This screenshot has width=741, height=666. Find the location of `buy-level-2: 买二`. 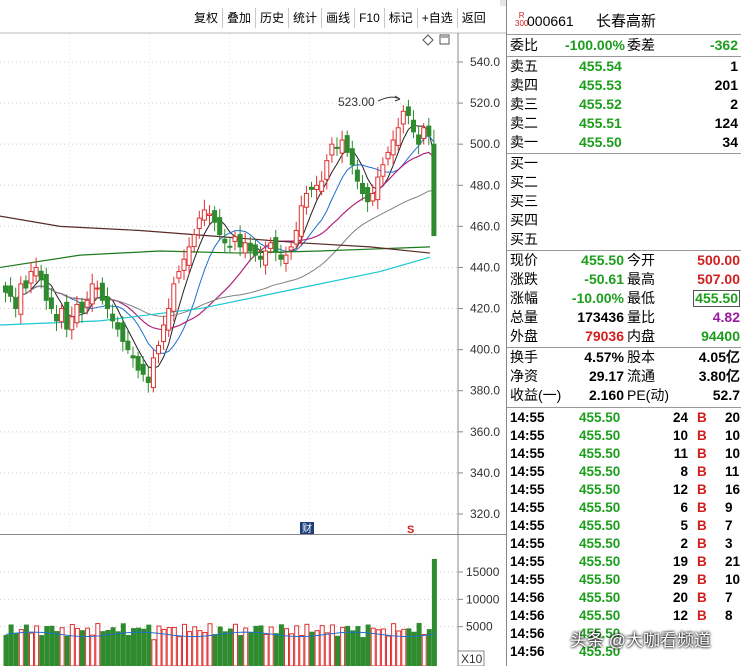

buy-level-2: 买二 is located at coordinates (624, 182).